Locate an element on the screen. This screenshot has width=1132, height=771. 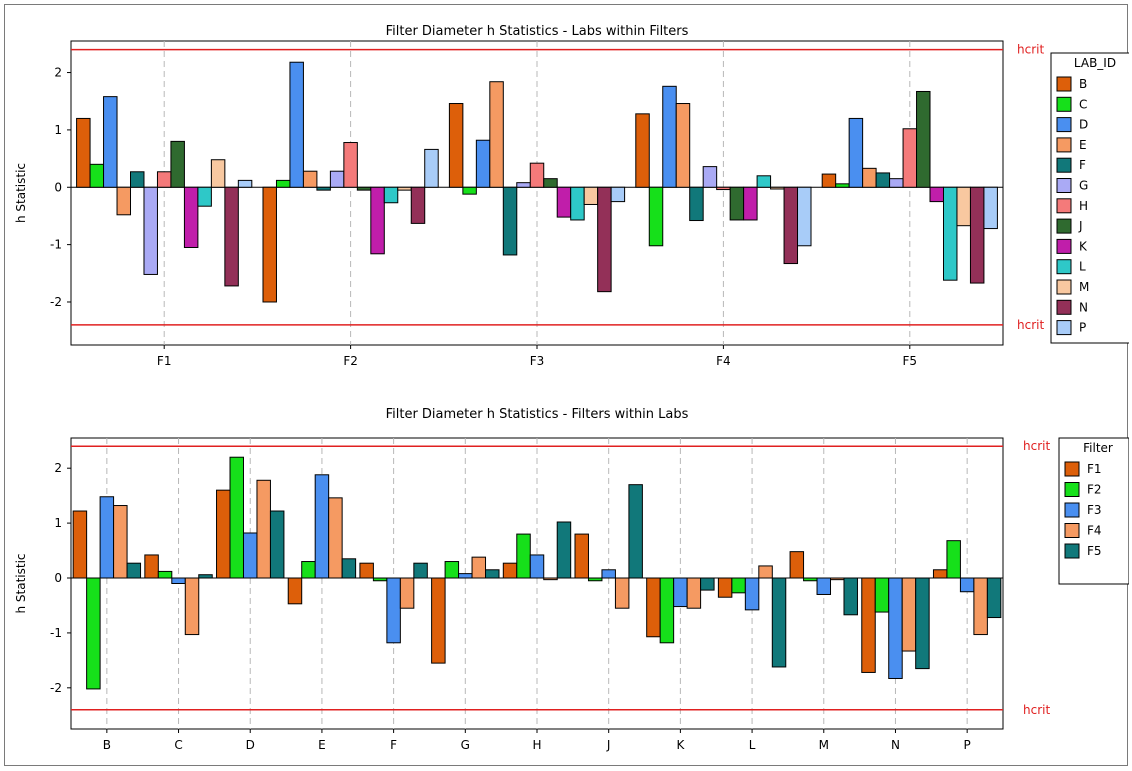
x-tick-label: P is located at coordinates (967, 745).